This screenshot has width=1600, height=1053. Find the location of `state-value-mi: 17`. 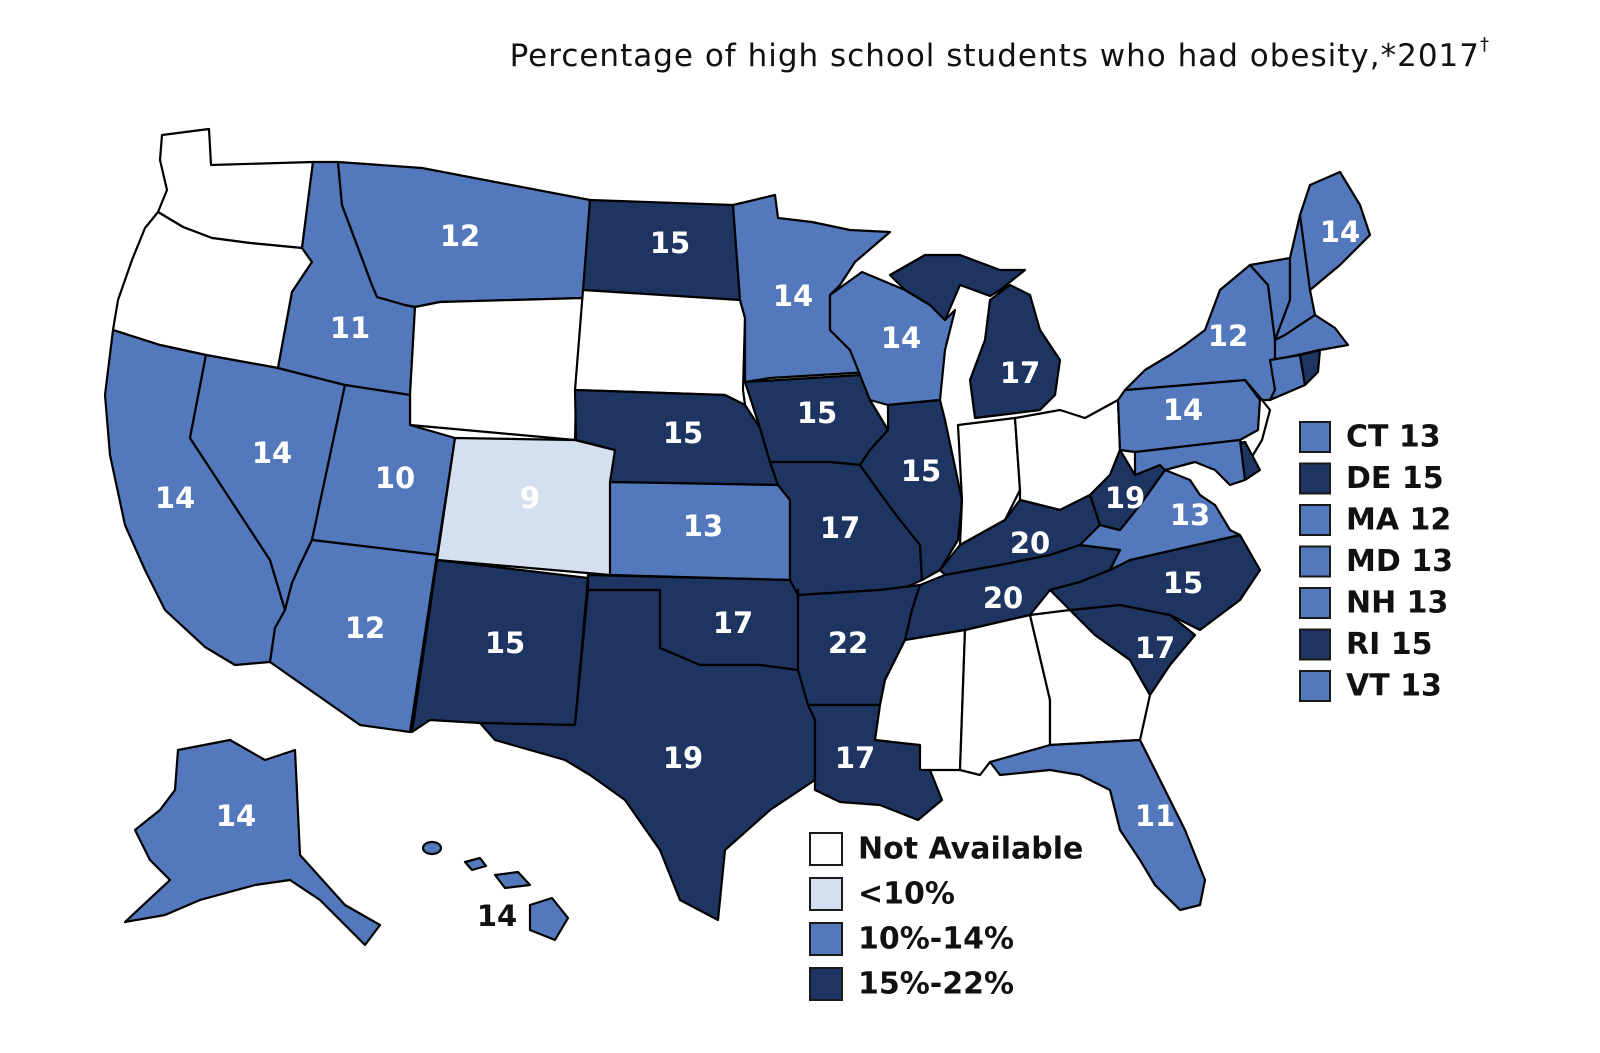

state-value-mi: 17 is located at coordinates (1020, 373).